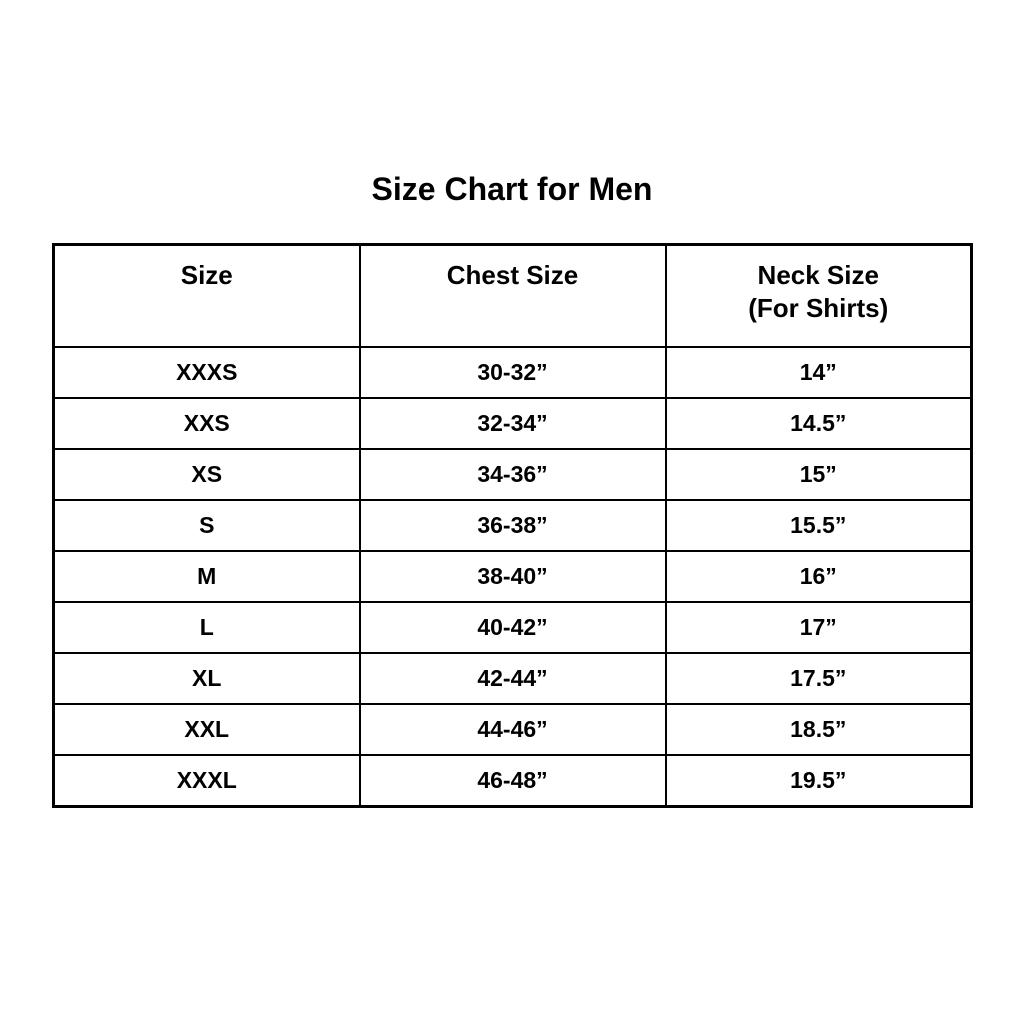 This screenshot has width=1024, height=1024. I want to click on table-row: XXL 44-46” 18.5”, so click(512, 729).